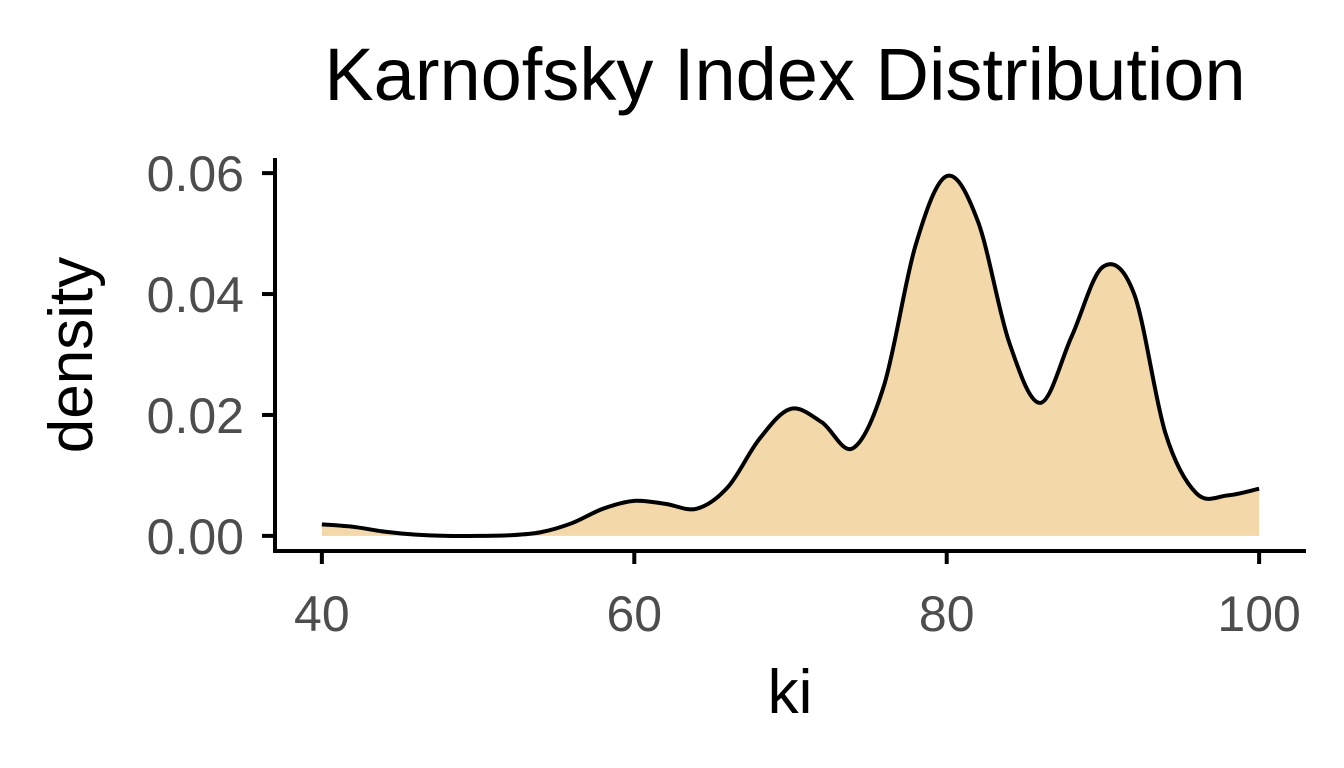 Image resolution: width=1344 pixels, height=768 pixels. I want to click on x-axis-title: ki, so click(790, 692).